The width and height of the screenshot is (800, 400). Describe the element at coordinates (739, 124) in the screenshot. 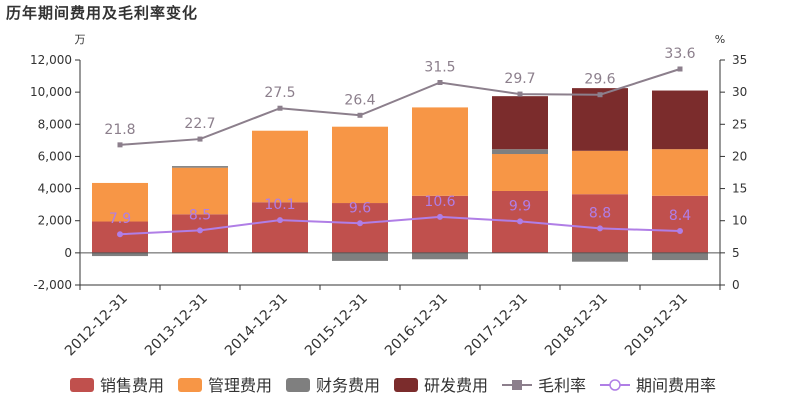

I see `y-right-tick-label: 25` at that location.